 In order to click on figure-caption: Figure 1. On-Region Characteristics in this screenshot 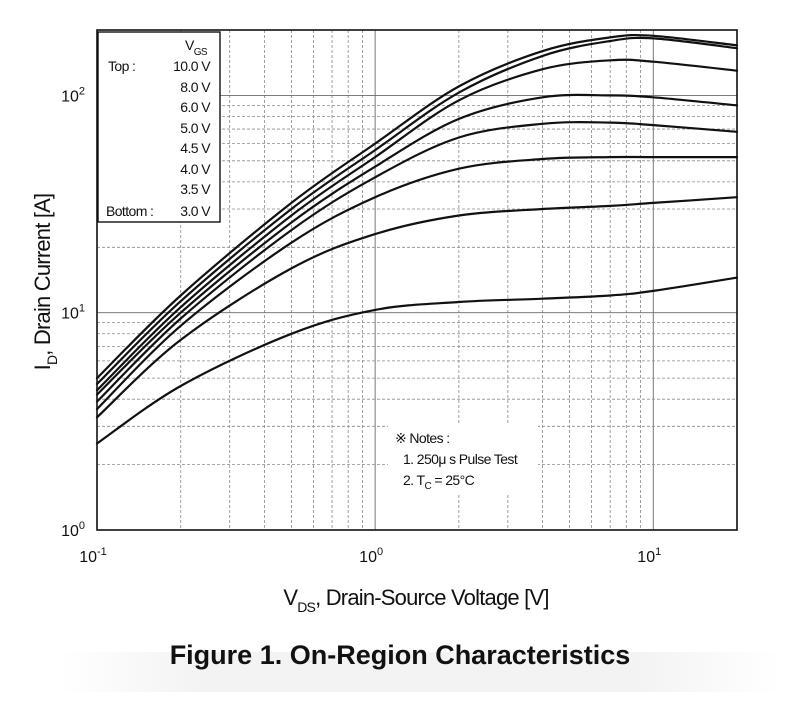, I will do `click(400, 655)`.